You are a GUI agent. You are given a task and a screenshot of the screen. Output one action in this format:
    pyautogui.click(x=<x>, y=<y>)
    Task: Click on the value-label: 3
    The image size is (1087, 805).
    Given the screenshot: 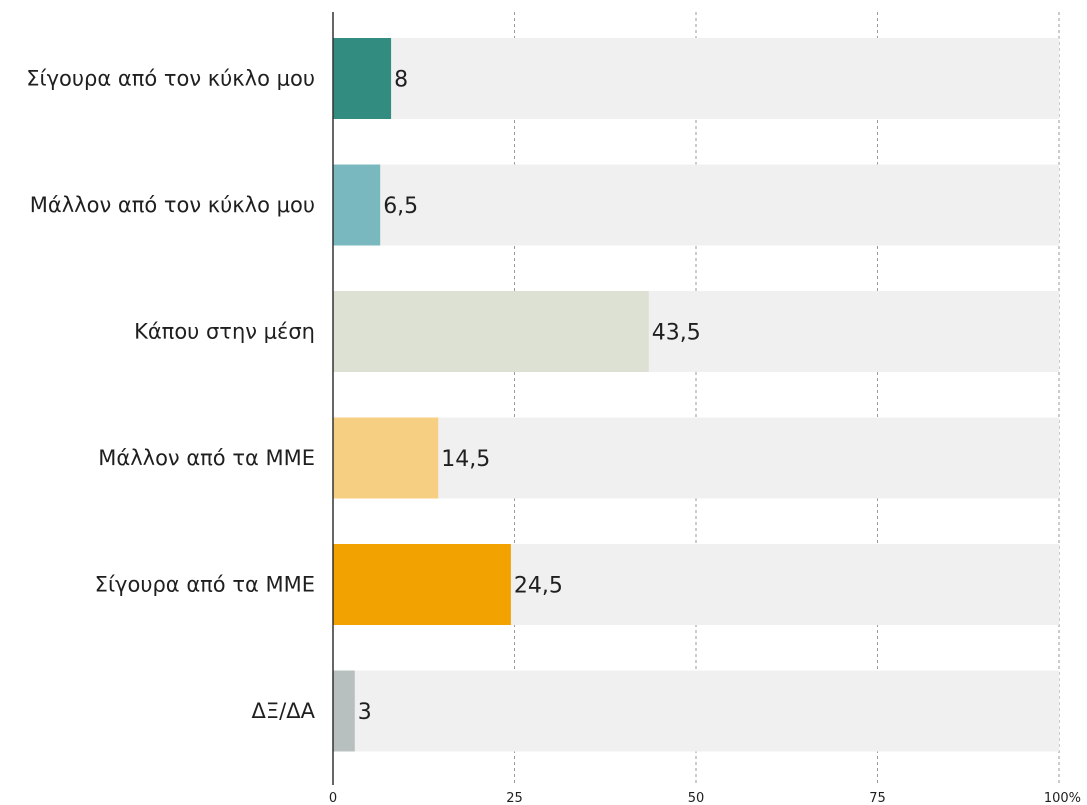 What is the action you would take?
    pyautogui.click(x=365, y=712)
    